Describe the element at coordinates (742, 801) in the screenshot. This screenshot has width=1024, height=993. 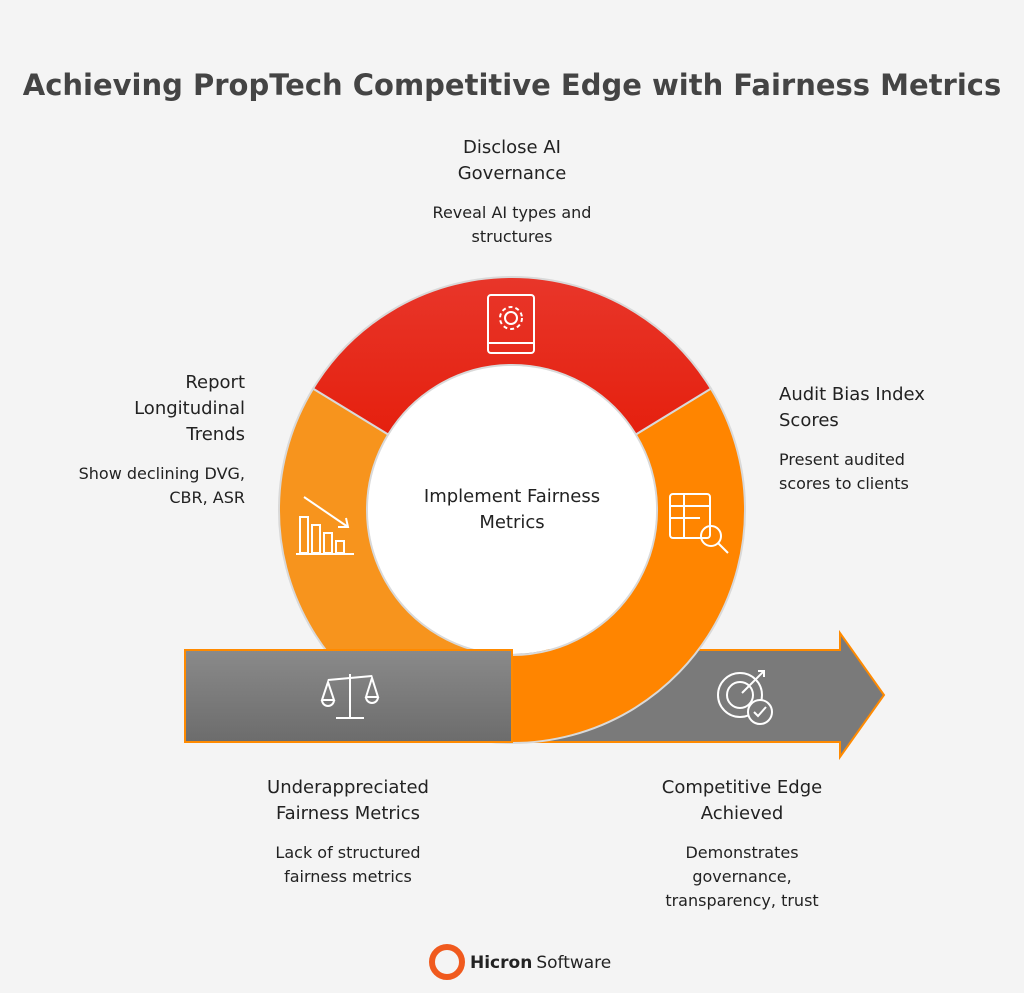
I see `stage-title: Competitive Edge Achieved` at that location.